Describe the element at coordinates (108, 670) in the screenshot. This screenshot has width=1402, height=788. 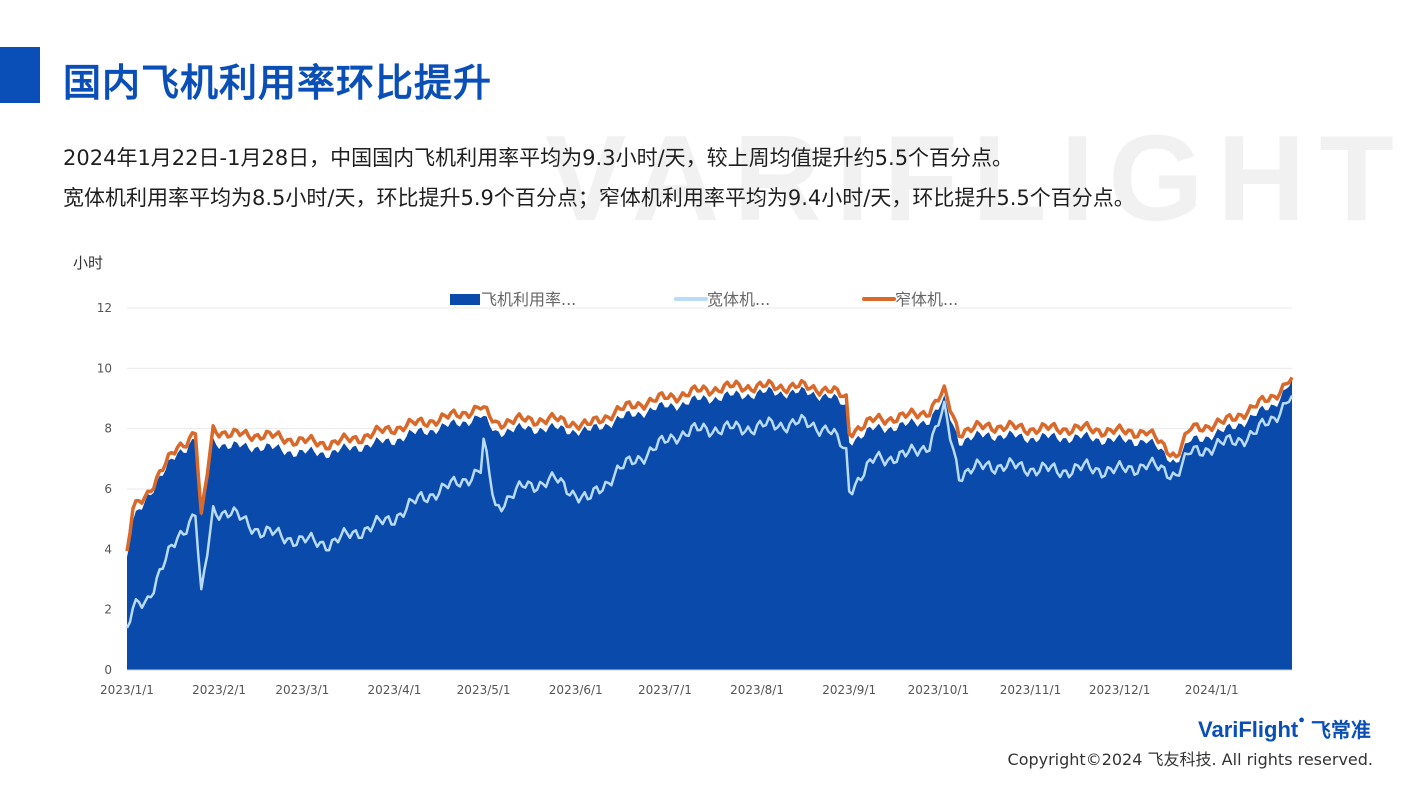
I see `y-tick-label: 0` at that location.